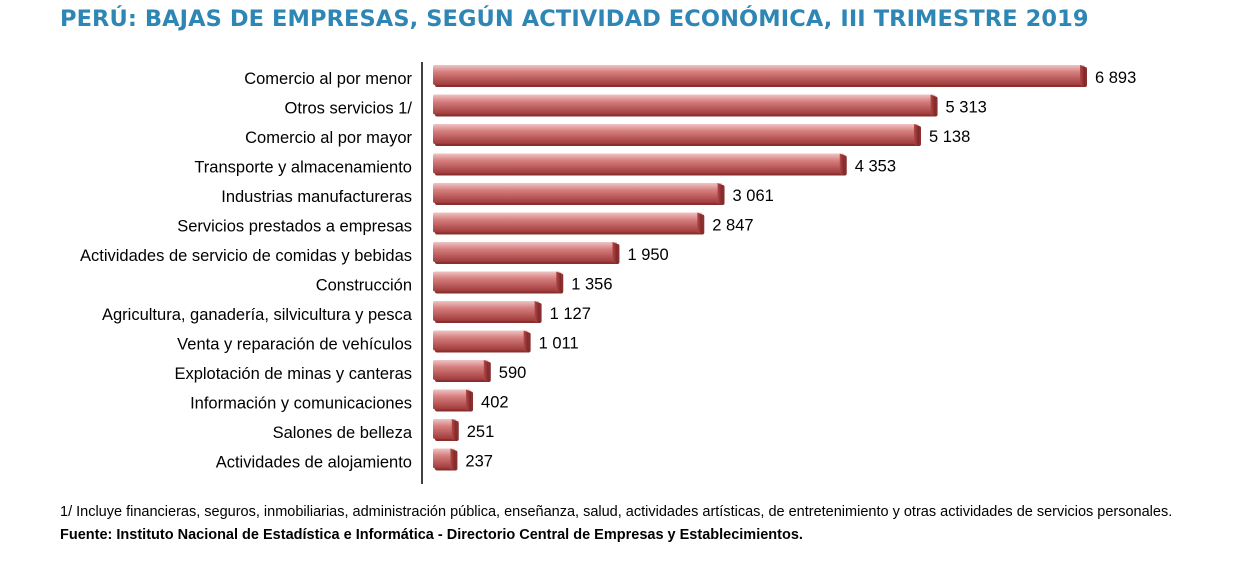 The image size is (1253, 565). What do you see at coordinates (559, 344) in the screenshot?
I see `value-label: 1 011` at bounding box center [559, 344].